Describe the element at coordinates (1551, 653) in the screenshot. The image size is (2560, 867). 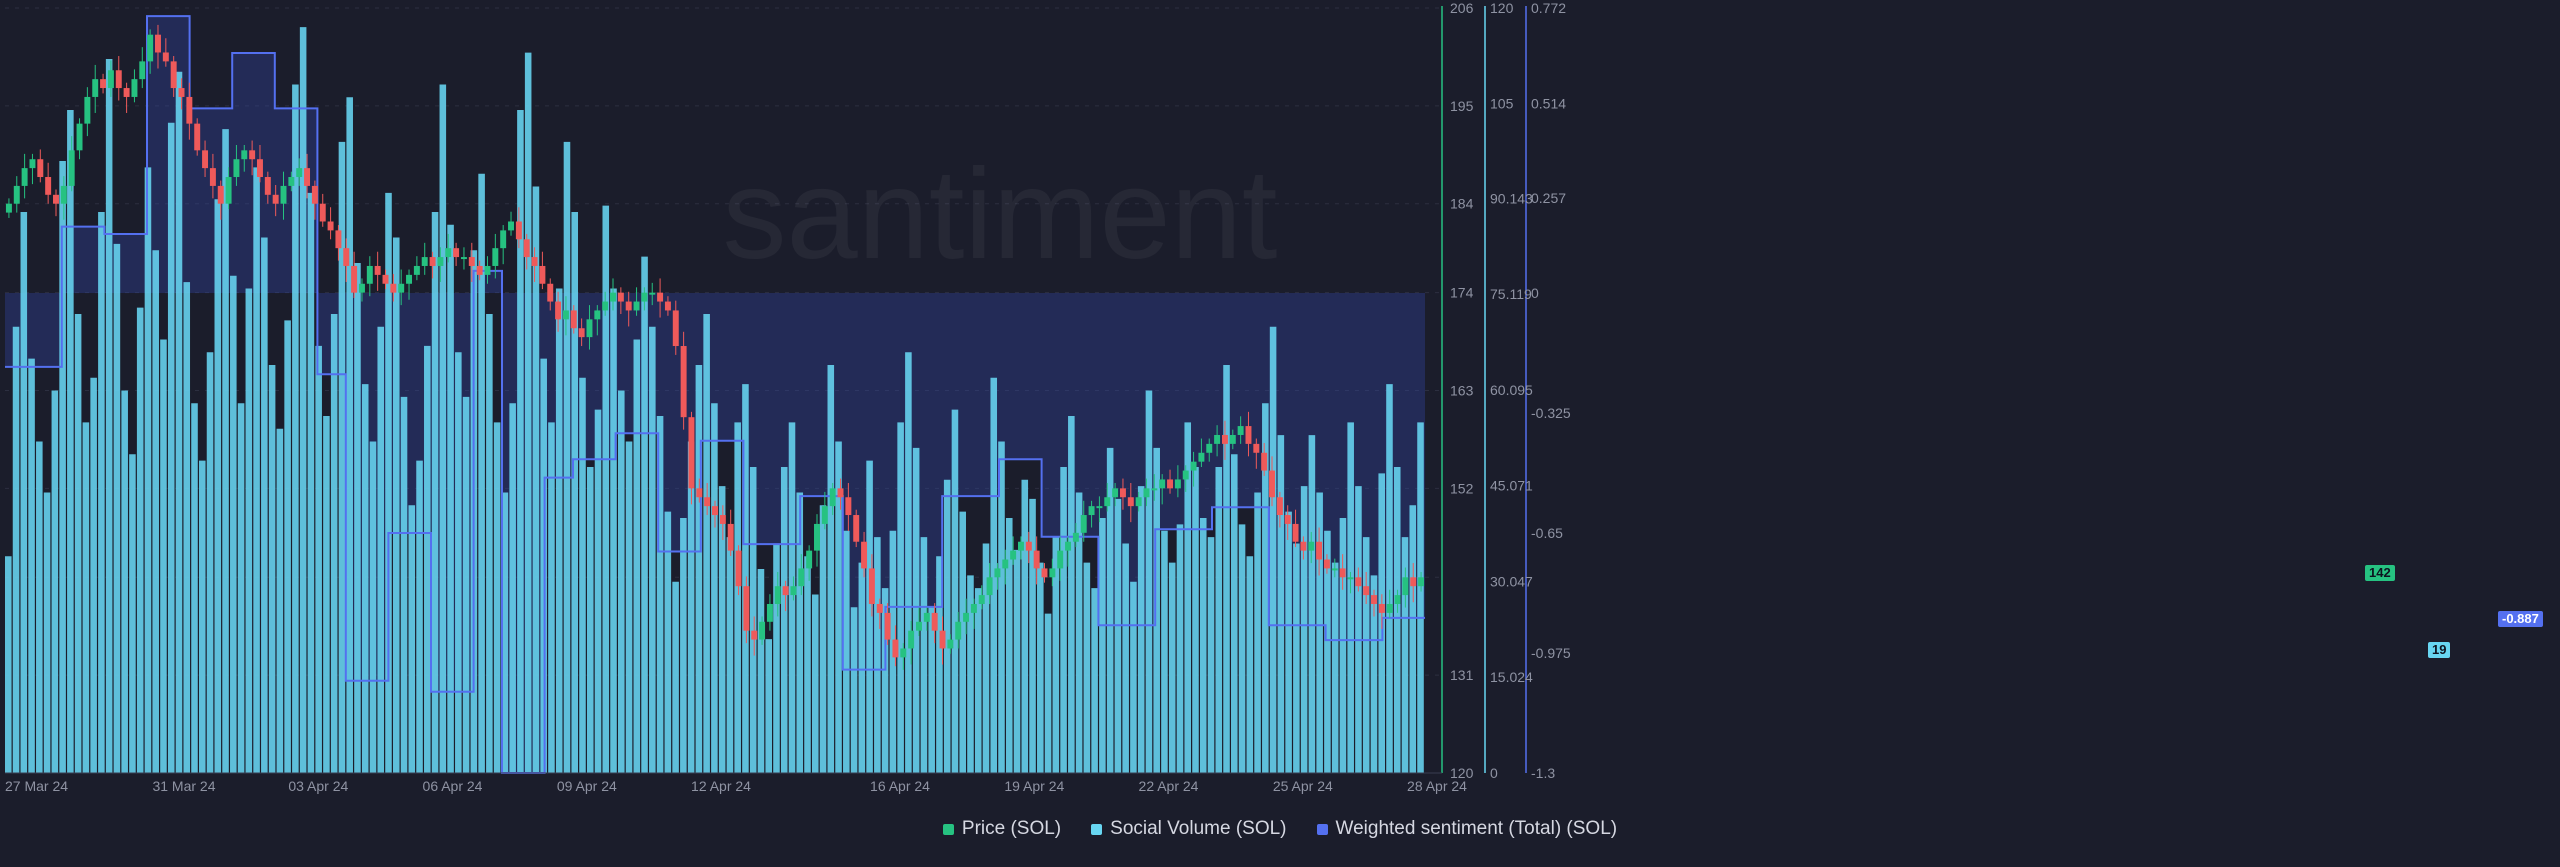
I see `sentiment-tick-label: -0.975` at that location.